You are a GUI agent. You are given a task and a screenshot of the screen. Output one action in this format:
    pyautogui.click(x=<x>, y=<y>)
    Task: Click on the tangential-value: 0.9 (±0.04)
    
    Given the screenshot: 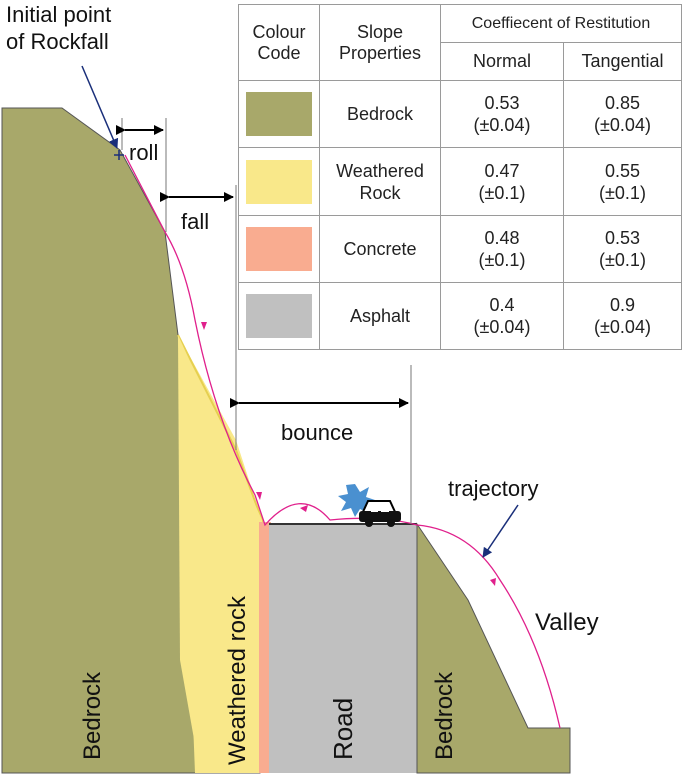 What is the action you would take?
    pyautogui.click(x=622, y=316)
    